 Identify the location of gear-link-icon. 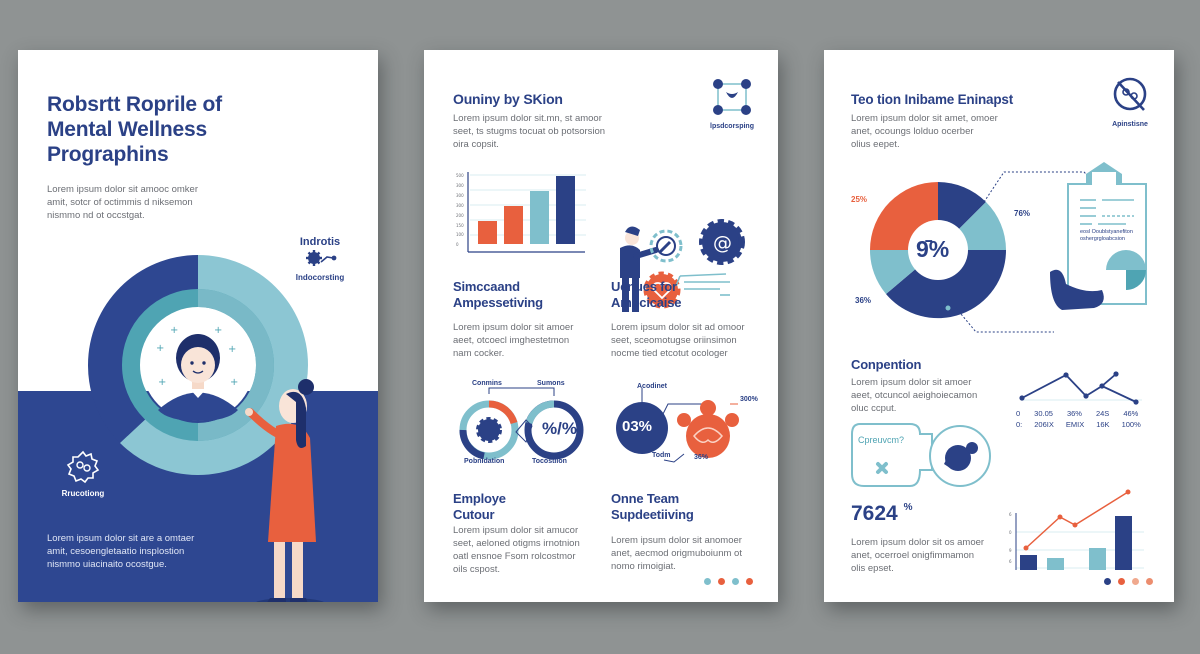
(321, 258).